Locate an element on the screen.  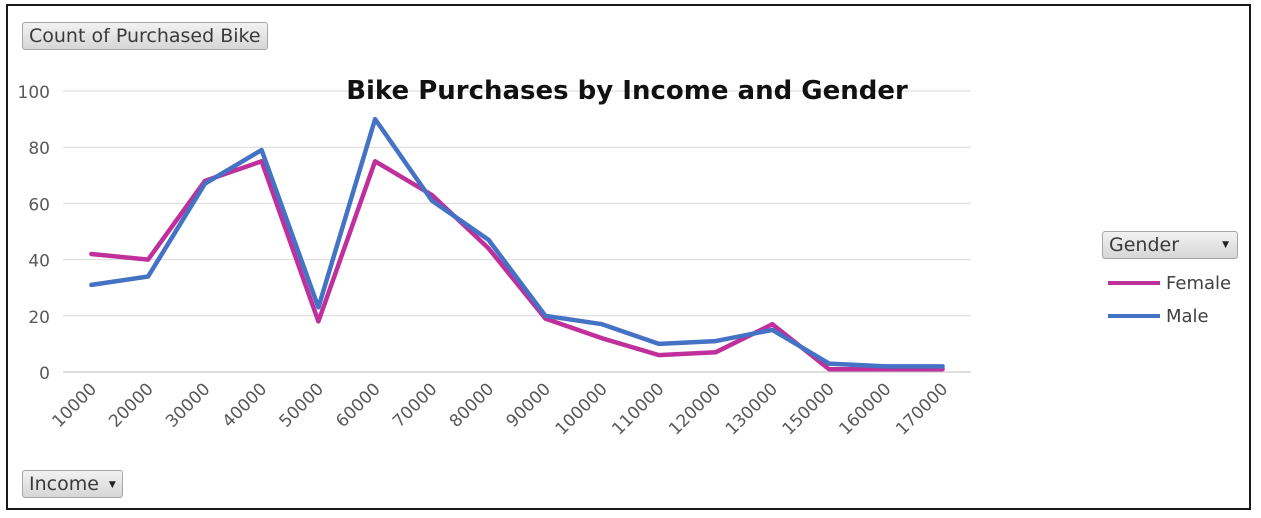
y-tick-label: 0 is located at coordinates (44, 374).